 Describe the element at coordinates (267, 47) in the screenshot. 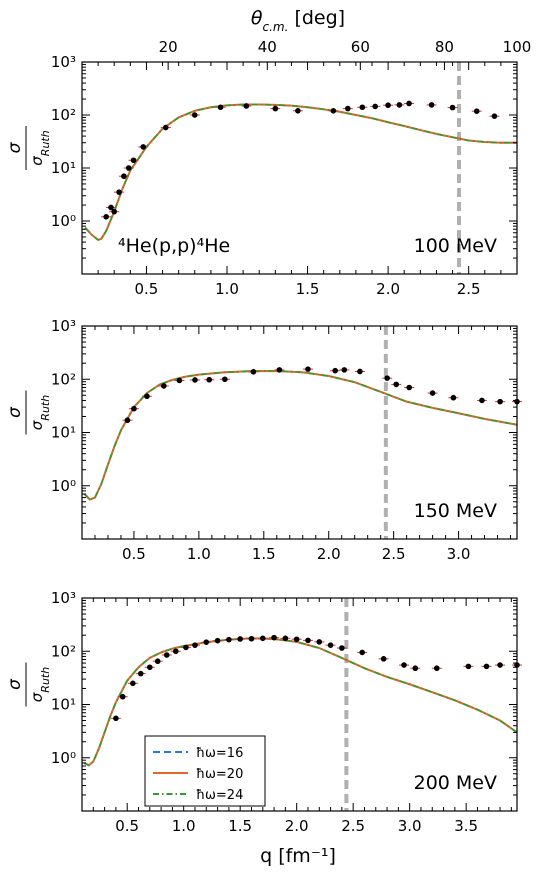

I see `top-tick-label: 40` at that location.